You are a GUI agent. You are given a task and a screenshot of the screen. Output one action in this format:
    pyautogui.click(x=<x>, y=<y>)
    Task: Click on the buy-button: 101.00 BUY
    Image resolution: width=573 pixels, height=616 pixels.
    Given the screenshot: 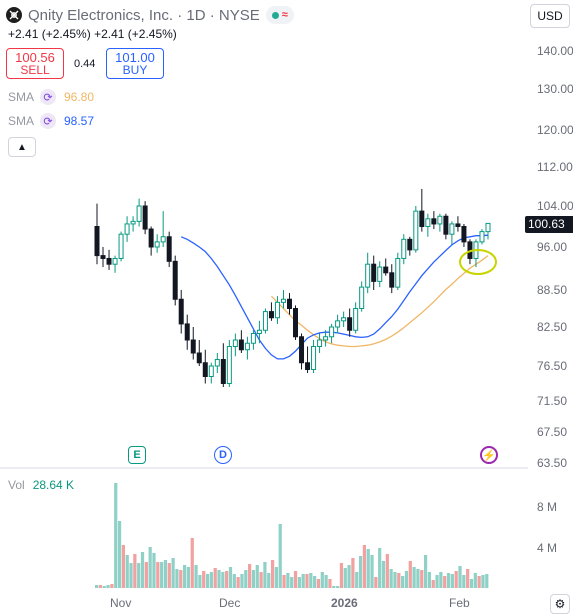 What is the action you would take?
    pyautogui.click(x=135, y=63)
    